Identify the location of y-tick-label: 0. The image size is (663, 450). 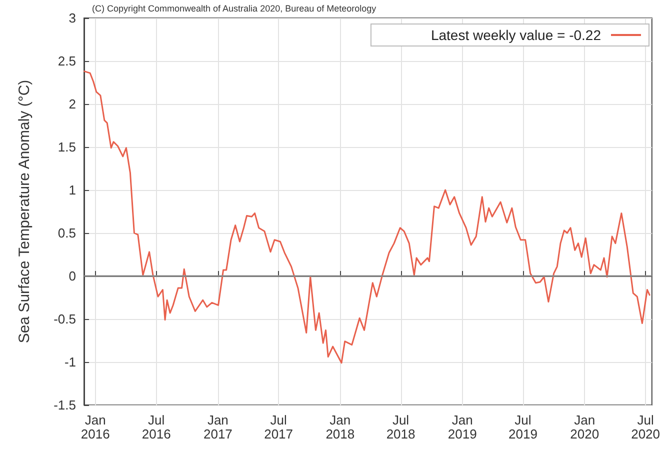
(72, 276).